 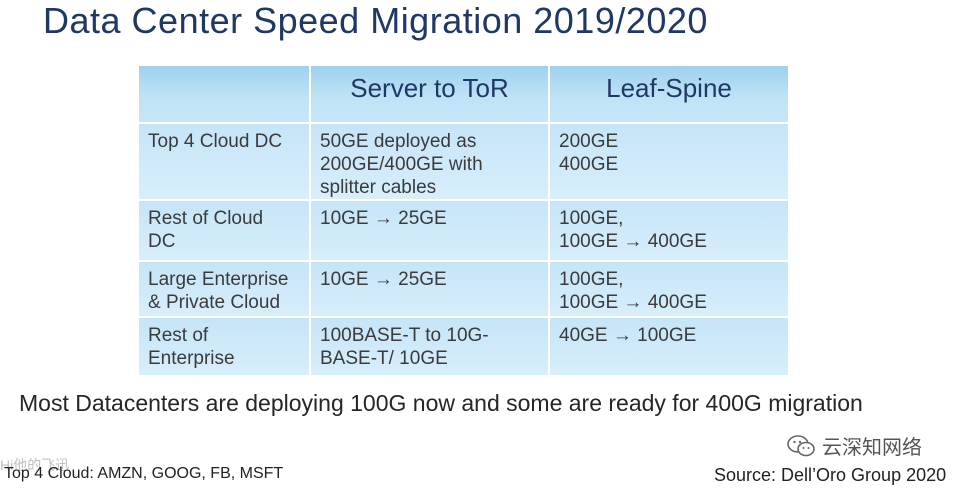 I want to click on source-text: Source: Dell’Oro Group 2020, so click(x=830, y=475).